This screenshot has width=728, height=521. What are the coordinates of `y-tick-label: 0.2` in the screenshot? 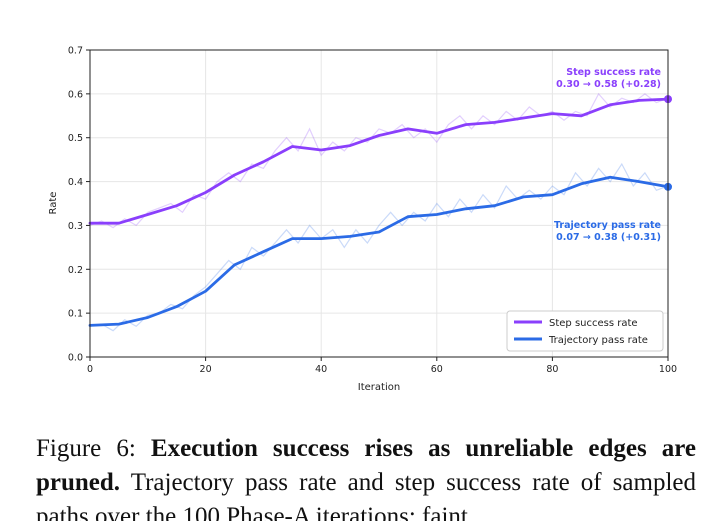 It's located at (75, 270).